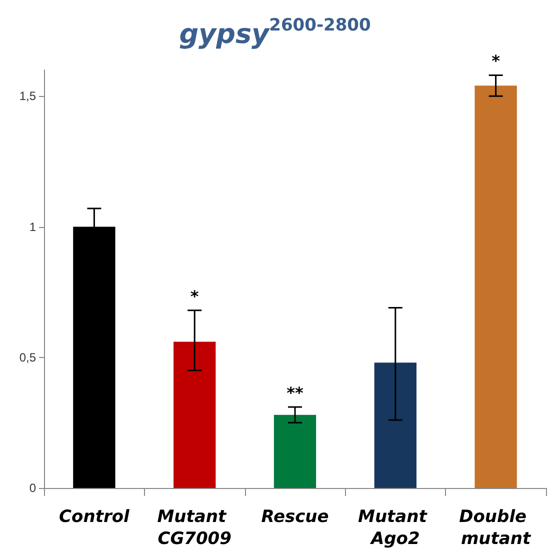 This screenshot has height=550, width=550. I want to click on x-tick-label: Rescue, so click(295, 517).